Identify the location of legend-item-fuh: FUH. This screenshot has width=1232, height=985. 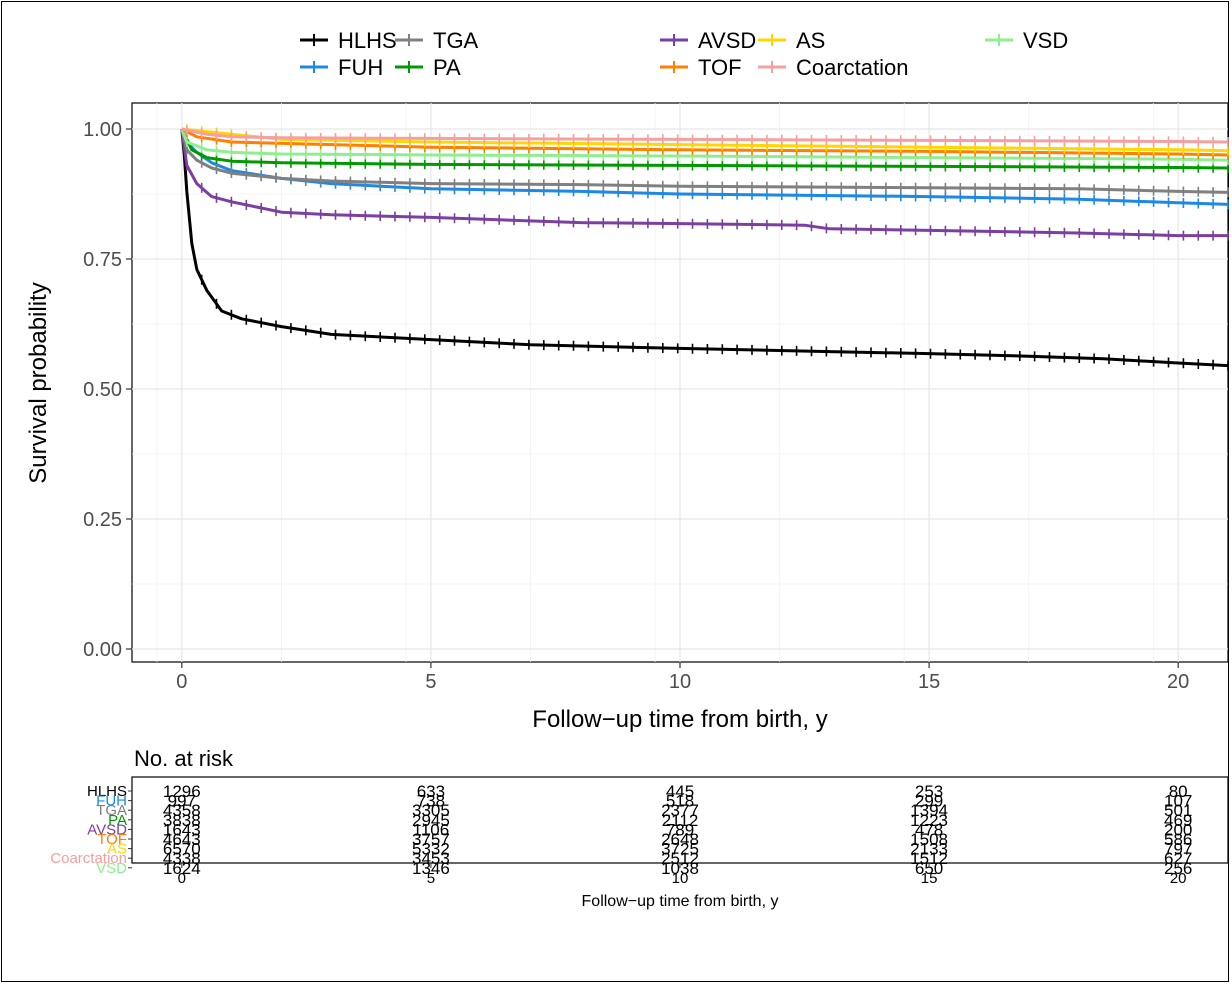
(341, 67).